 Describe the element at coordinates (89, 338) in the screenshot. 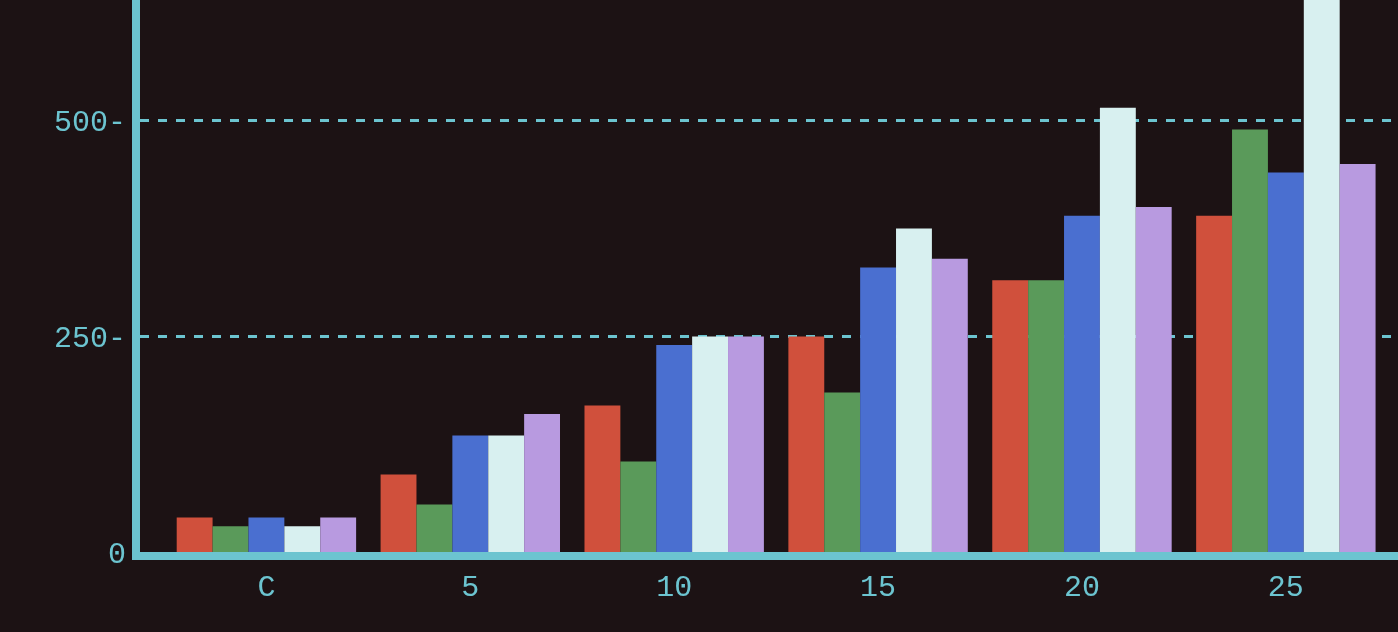

I see `y-tick-label: 250-` at that location.